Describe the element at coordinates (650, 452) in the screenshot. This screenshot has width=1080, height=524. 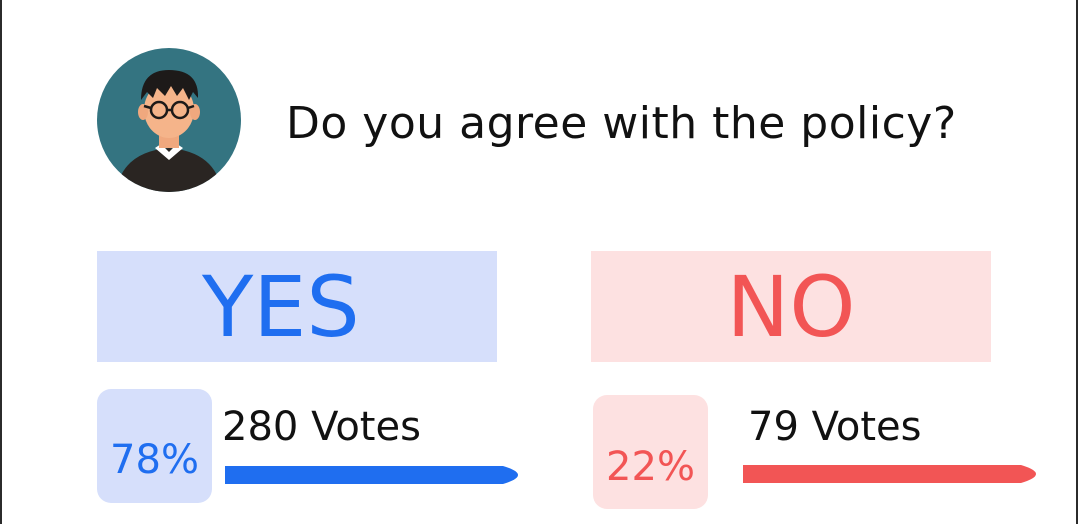
I see `no-percent-badge: 22%` at that location.